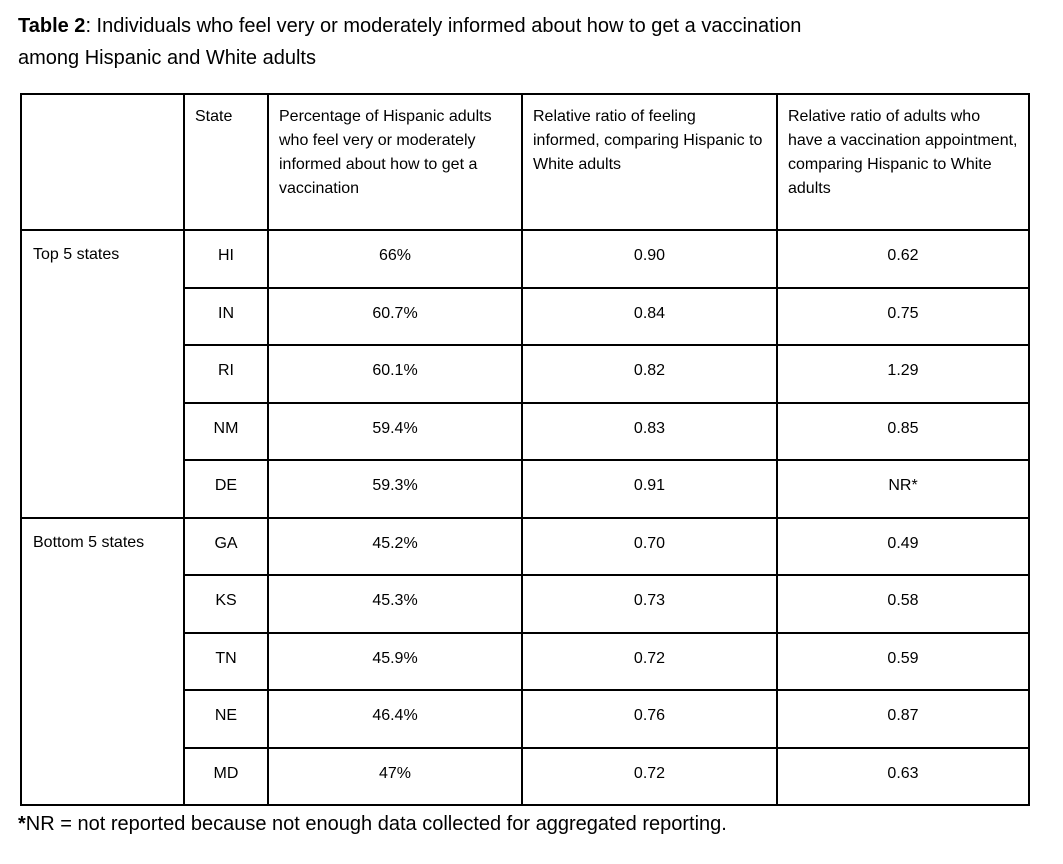 The height and width of the screenshot is (864, 1063). I want to click on cell-percentage: 60.1%, so click(395, 374).